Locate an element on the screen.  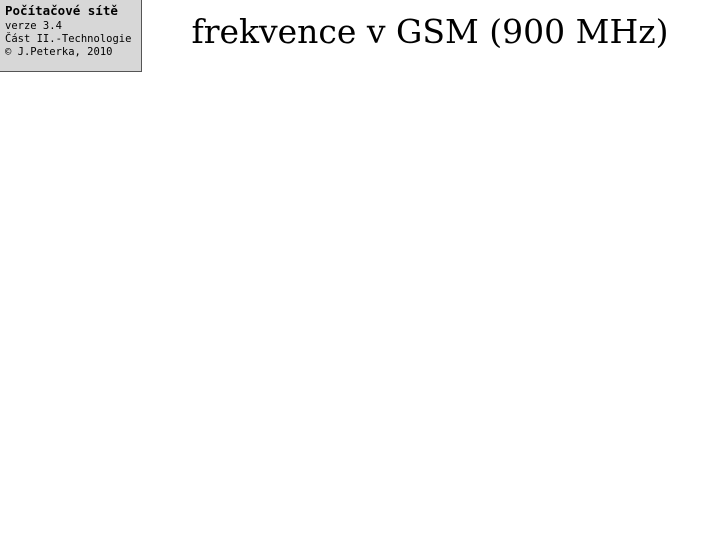
course-version: verze 3.4 is located at coordinates (33, 26).